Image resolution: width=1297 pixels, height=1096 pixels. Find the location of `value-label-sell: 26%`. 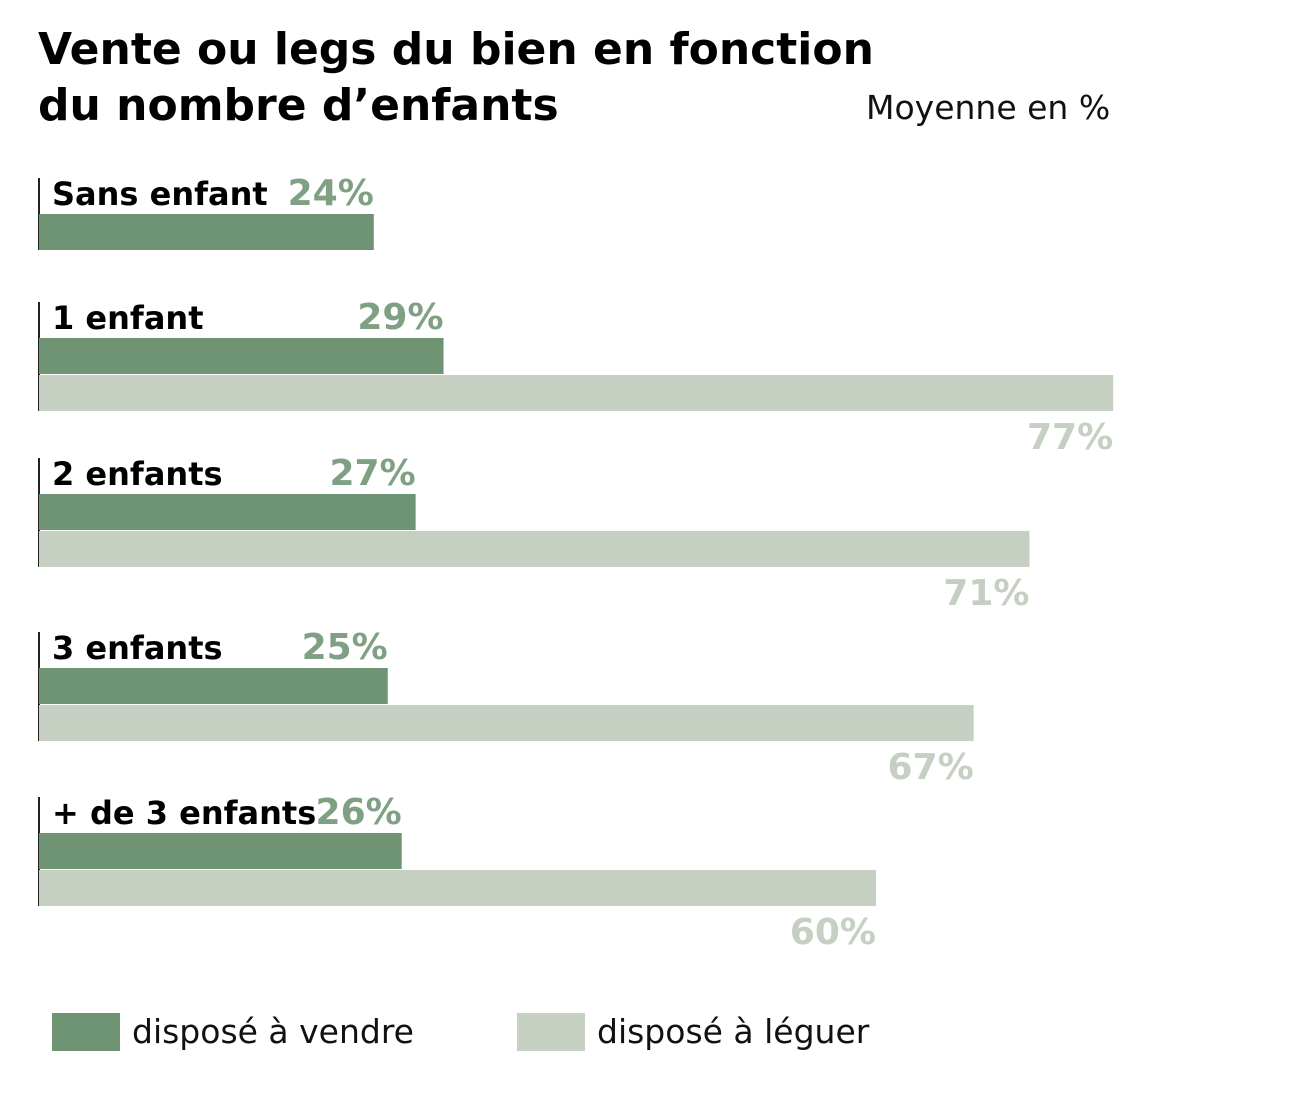

value-label-sell: 26% is located at coordinates (359, 812).